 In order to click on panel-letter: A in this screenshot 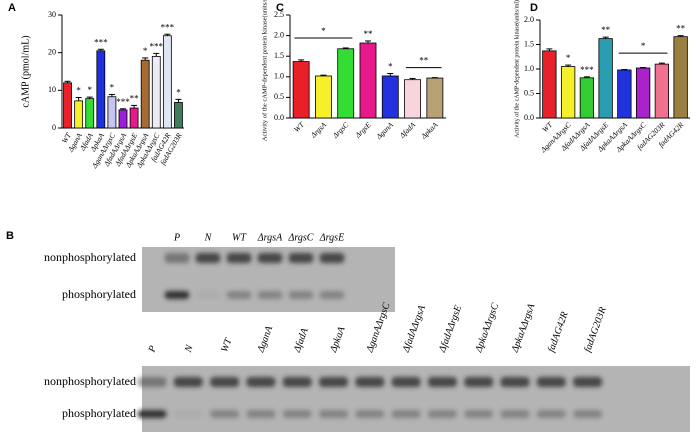, I will do `click(12, 8)`.